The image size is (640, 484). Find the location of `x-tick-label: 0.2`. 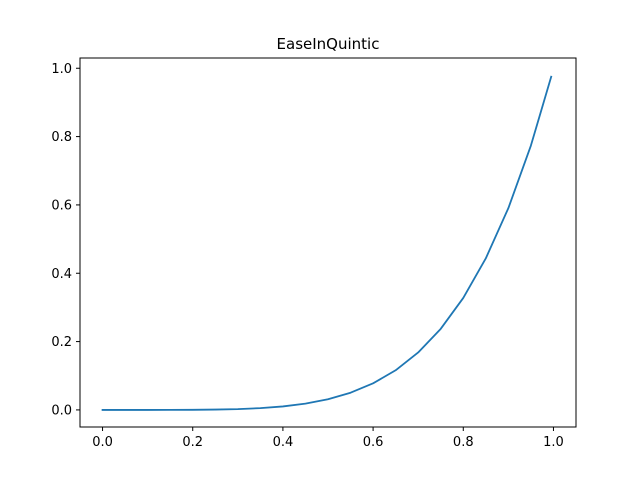

x-tick-label: 0.2 is located at coordinates (192, 442).